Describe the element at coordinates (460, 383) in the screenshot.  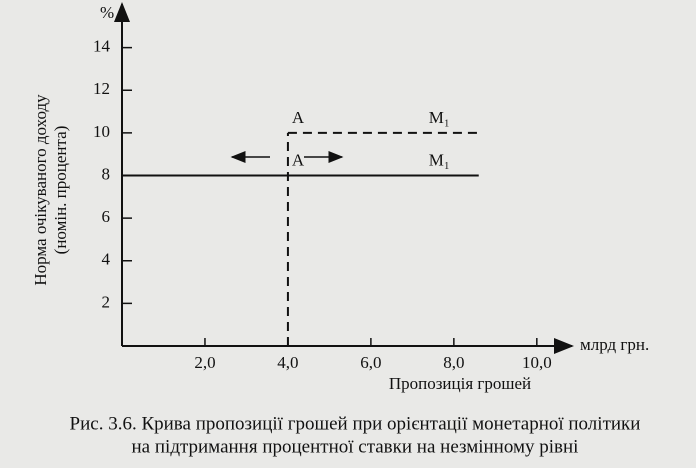
I see `x-label: Пропозиція грошей` at that location.